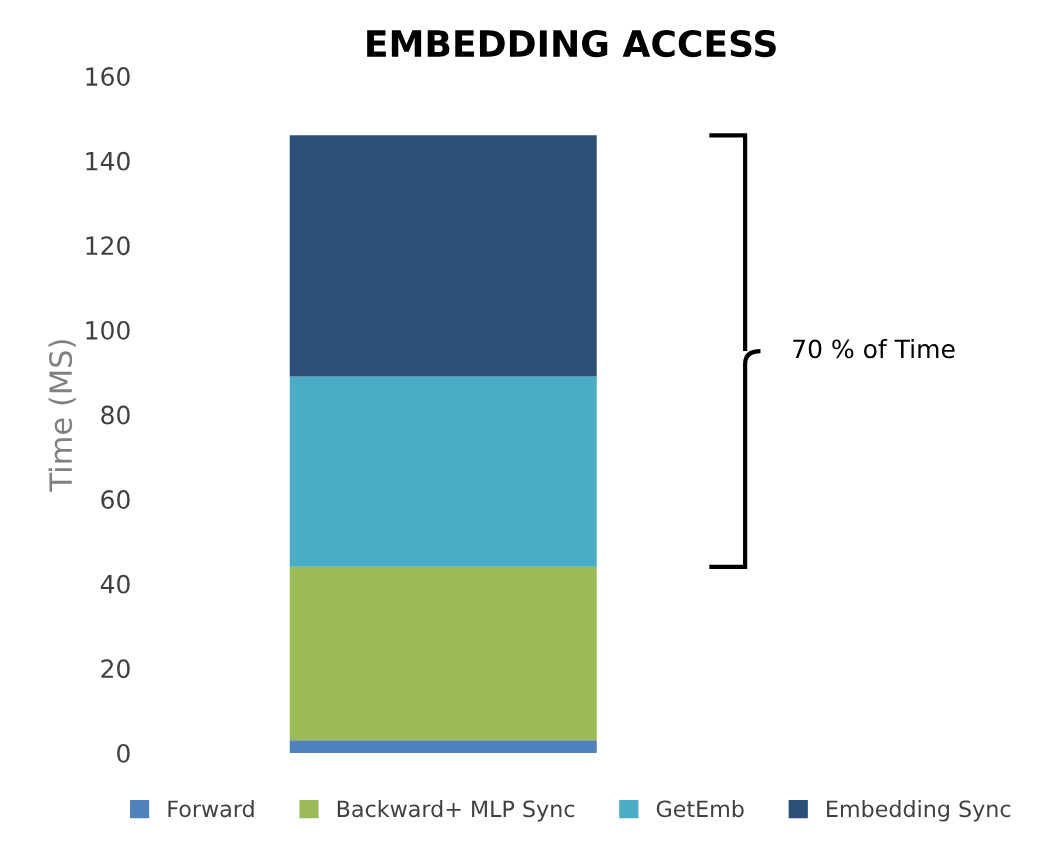 This screenshot has width=1048, height=846. What do you see at coordinates (211, 809) in the screenshot?
I see `legend-label: Forward` at bounding box center [211, 809].